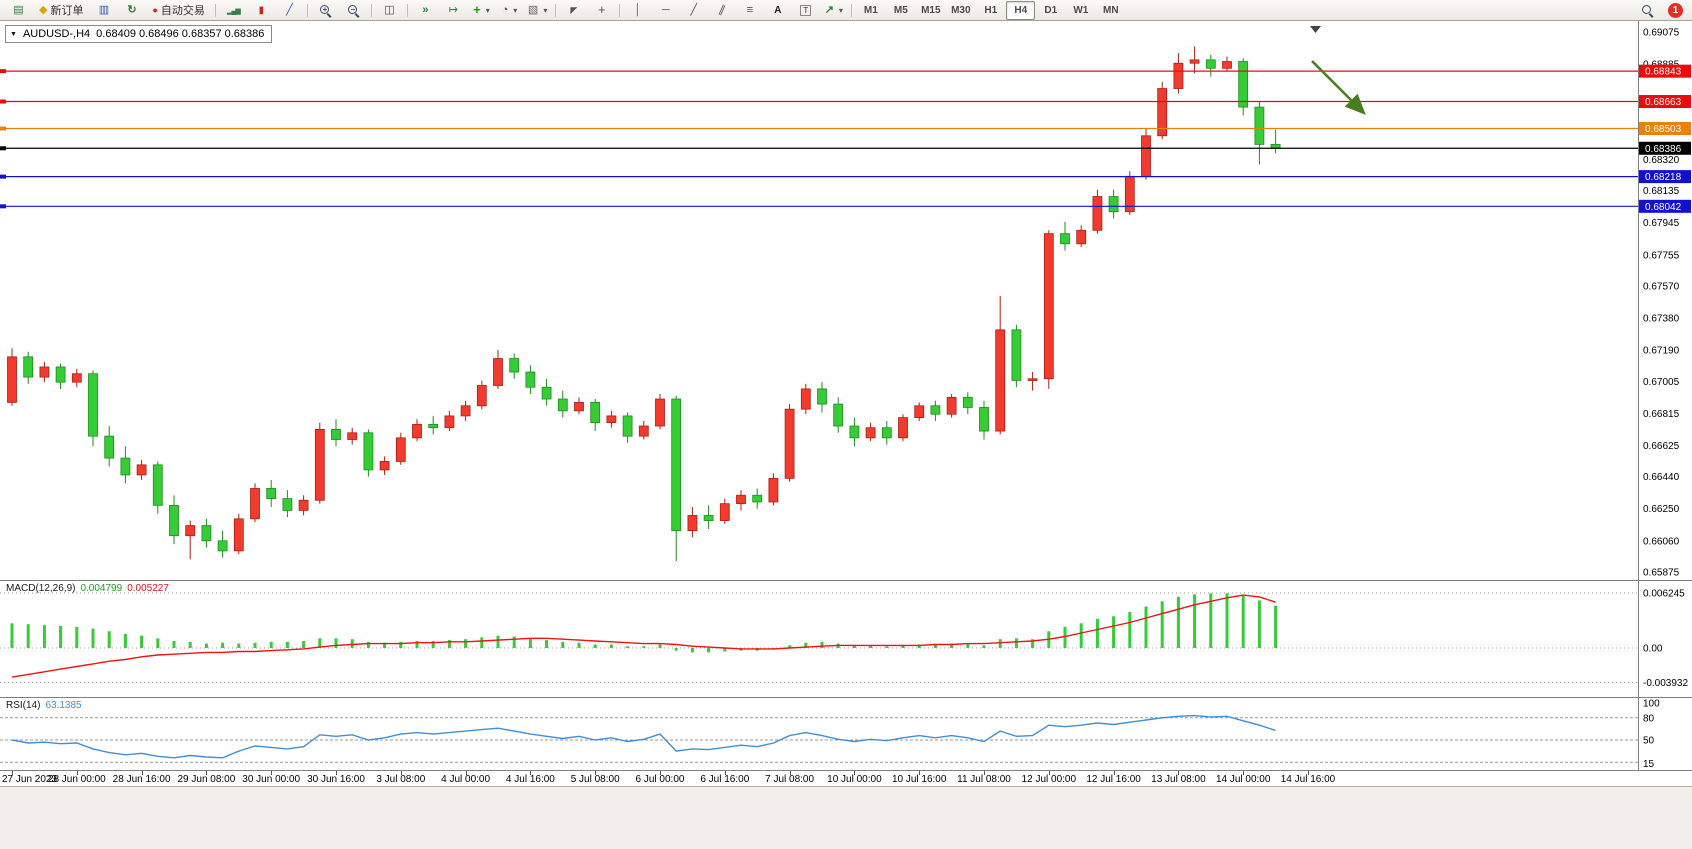 This screenshot has width=1692, height=849. I want to click on time-label: 29 Jun 08:00, so click(206, 779).